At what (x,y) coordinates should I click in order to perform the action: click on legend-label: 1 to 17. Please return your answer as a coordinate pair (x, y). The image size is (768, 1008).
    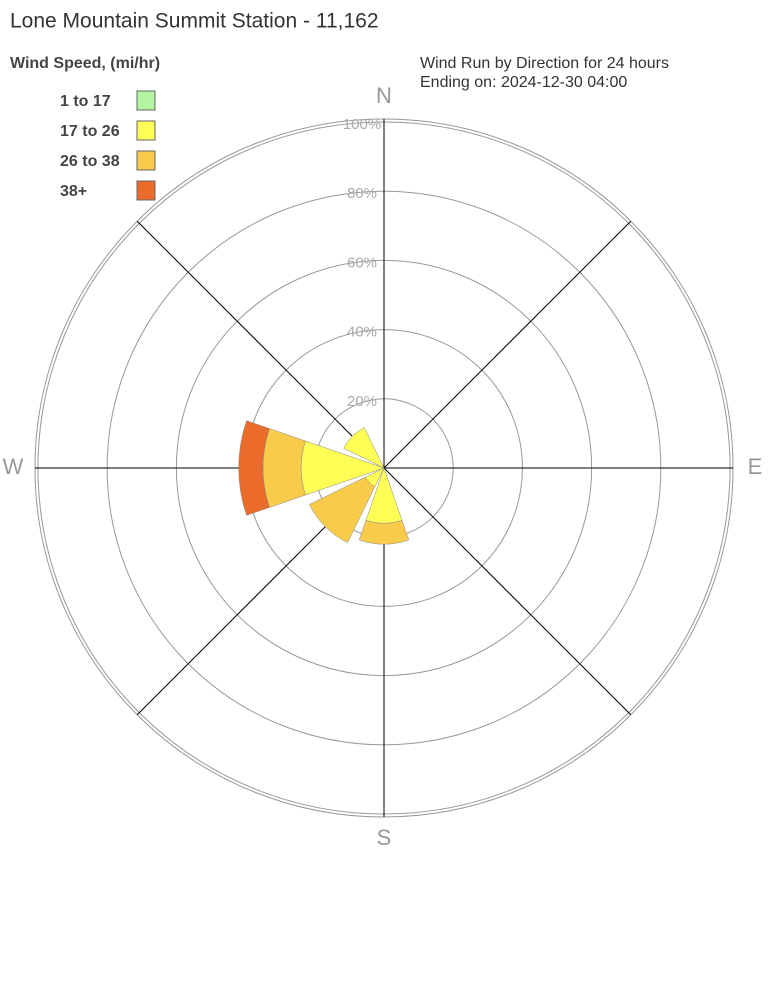
    Looking at the image, I should click on (85, 101).